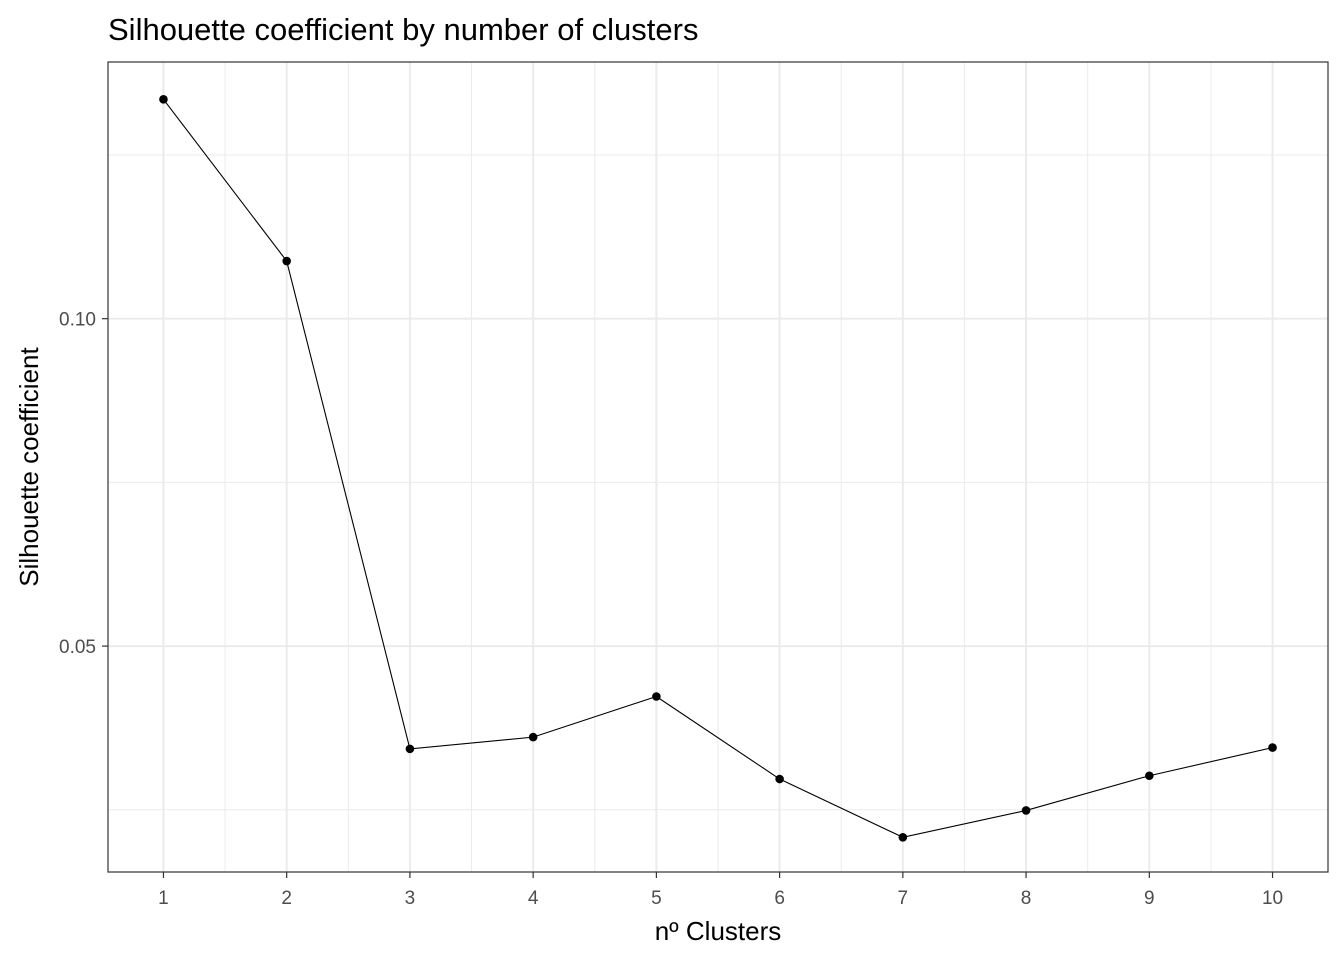 This screenshot has height=960, width=1344. I want to click on y-tick-label: 0.05, so click(77, 647).